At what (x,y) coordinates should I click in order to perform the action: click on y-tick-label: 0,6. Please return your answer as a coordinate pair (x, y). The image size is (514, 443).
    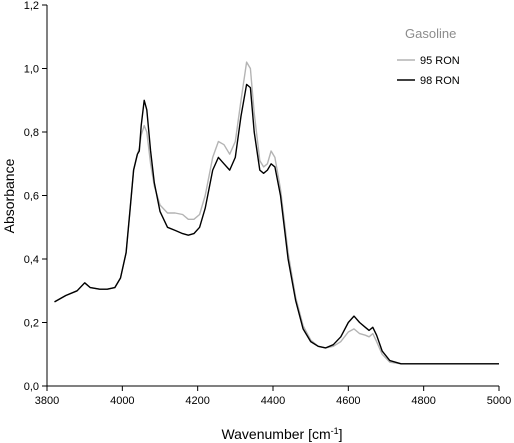
    Looking at the image, I should click on (31, 197).